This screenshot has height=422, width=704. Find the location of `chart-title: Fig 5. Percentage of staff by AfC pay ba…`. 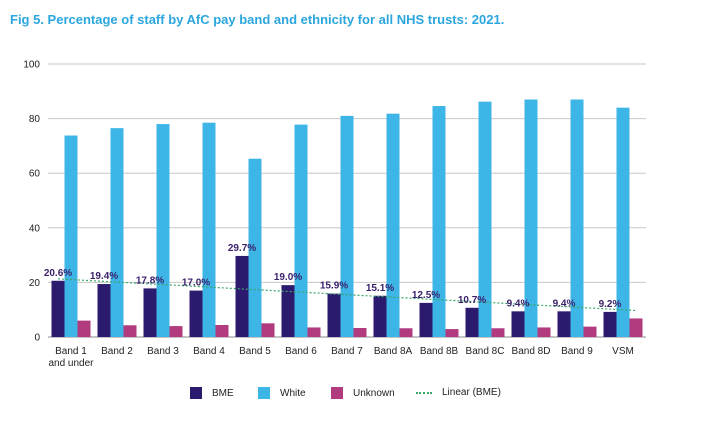

chart-title: Fig 5. Percentage of staff by AfC pay ba… is located at coordinates (257, 19).